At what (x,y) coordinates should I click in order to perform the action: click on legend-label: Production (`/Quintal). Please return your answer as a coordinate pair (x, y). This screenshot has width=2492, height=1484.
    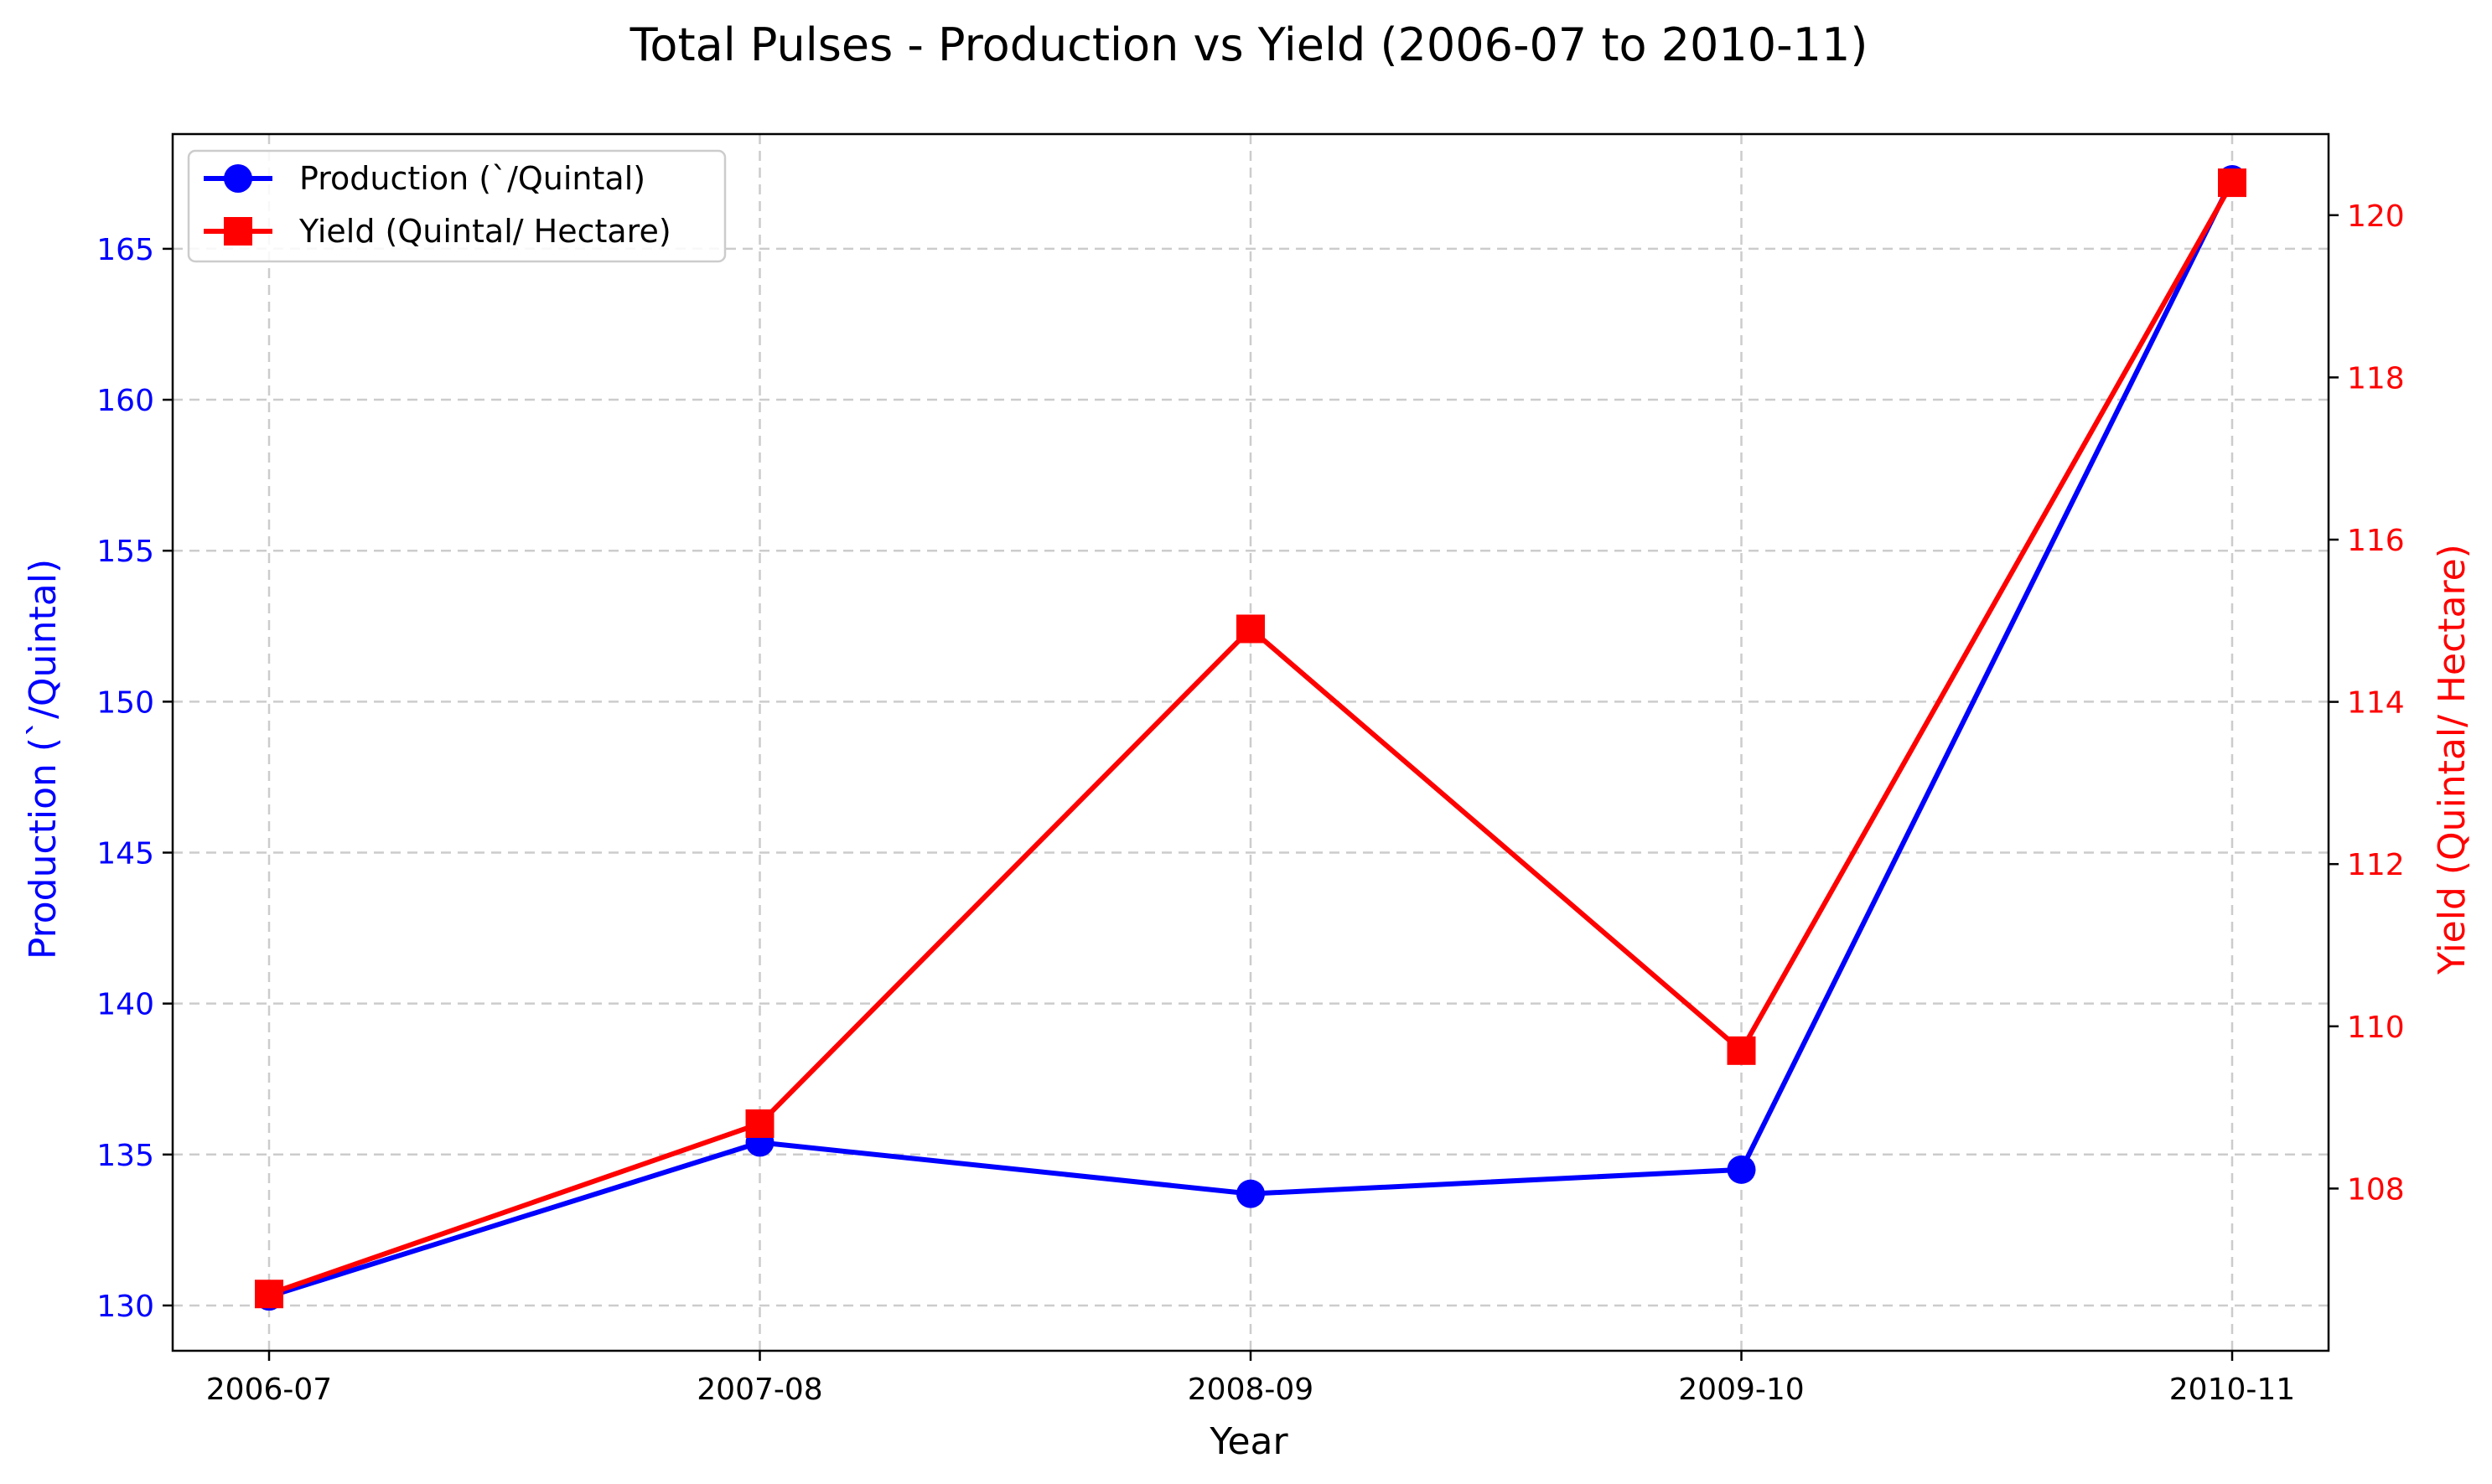
    Looking at the image, I should click on (472, 178).